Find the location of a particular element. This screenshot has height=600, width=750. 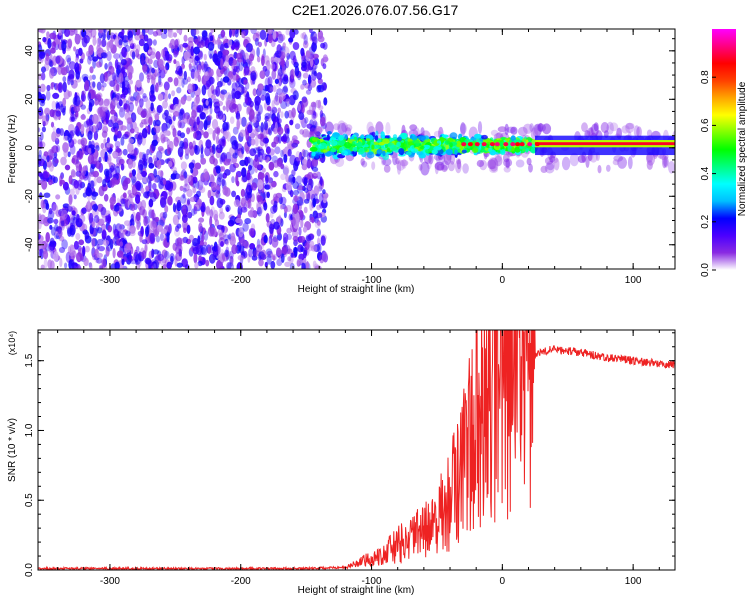

y-tick-label: 0.5 is located at coordinates (29, 500).